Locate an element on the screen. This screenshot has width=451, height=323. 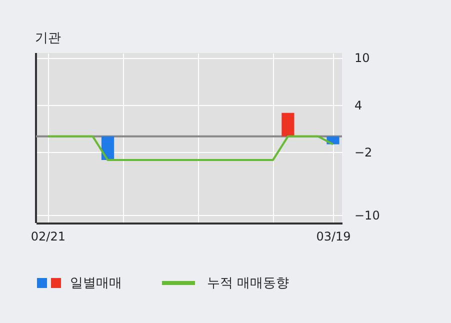
legend-label: 누적 매매동향 is located at coordinates (248, 283).